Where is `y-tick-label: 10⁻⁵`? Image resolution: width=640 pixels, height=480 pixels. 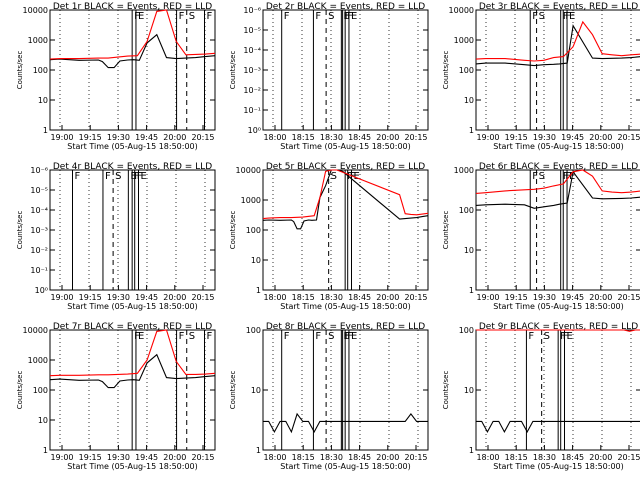
y-tick-label: 10⁻⁵ is located at coordinates (39, 190).